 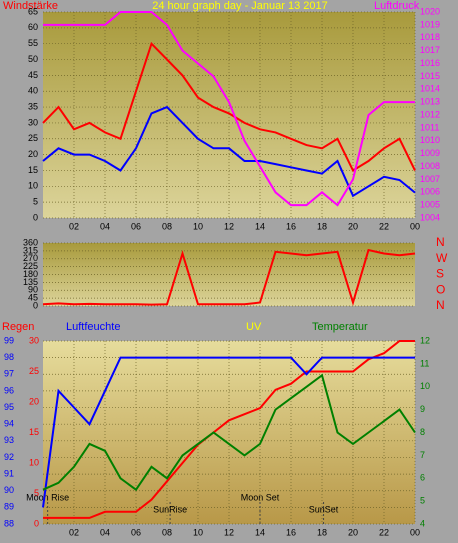 What do you see at coordinates (254, 327) in the screenshot?
I see `axis-title: UV` at bounding box center [254, 327].